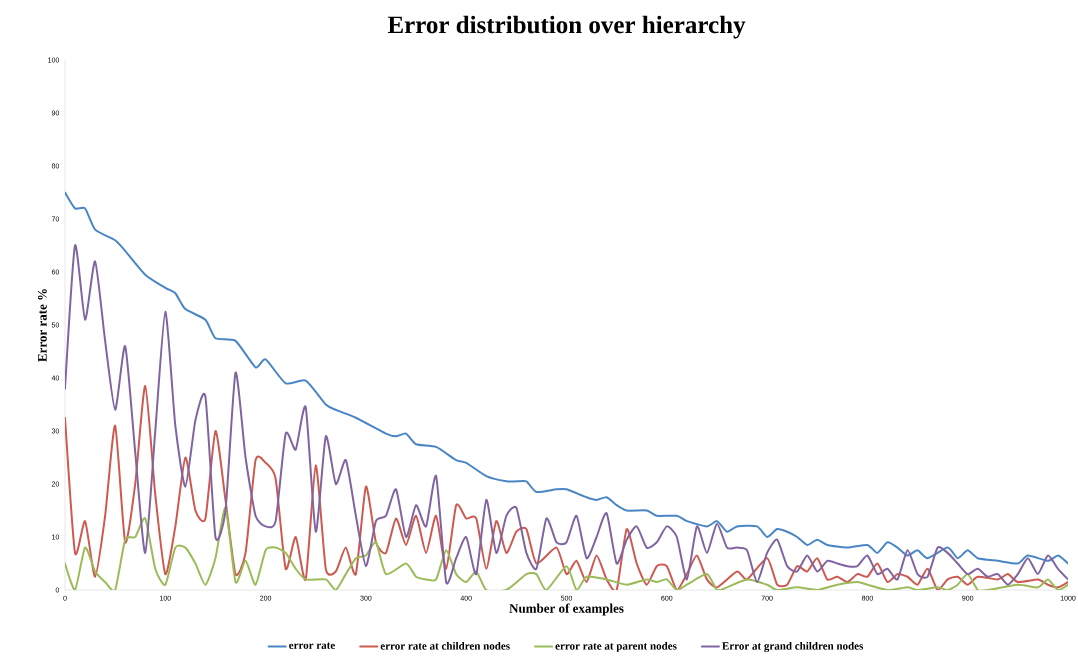 The height and width of the screenshot is (670, 1078). What do you see at coordinates (42, 325) in the screenshot?
I see `y-axis-title: Error rate %` at bounding box center [42, 325].